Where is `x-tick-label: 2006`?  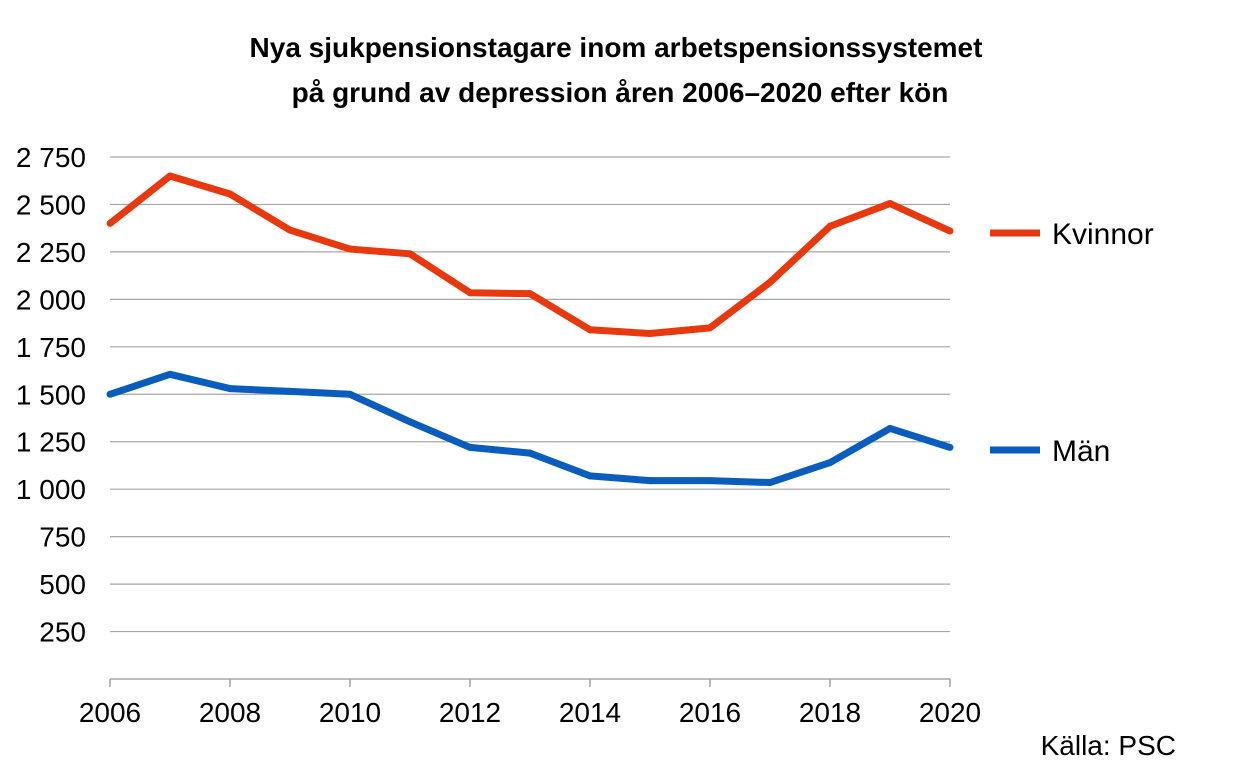
x-tick-label: 2006 is located at coordinates (110, 712).